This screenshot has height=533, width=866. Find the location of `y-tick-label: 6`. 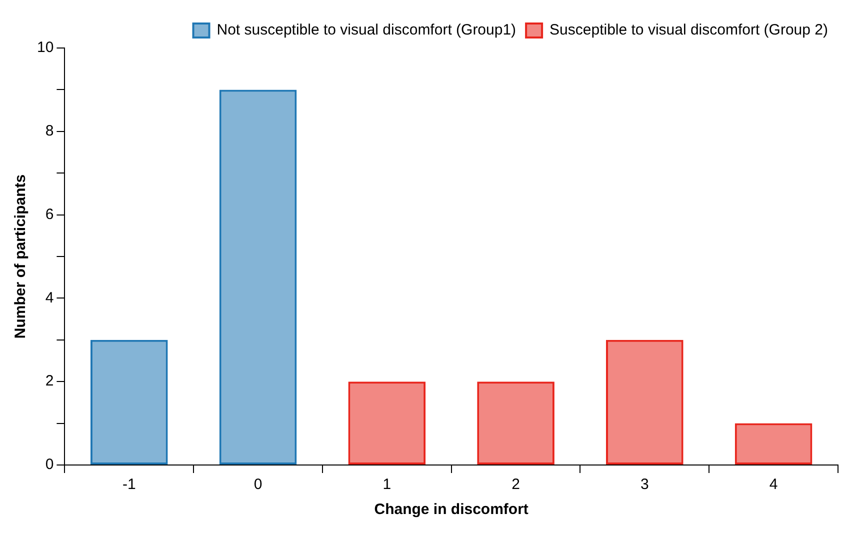

y-tick-label: 6 is located at coordinates (49, 214).